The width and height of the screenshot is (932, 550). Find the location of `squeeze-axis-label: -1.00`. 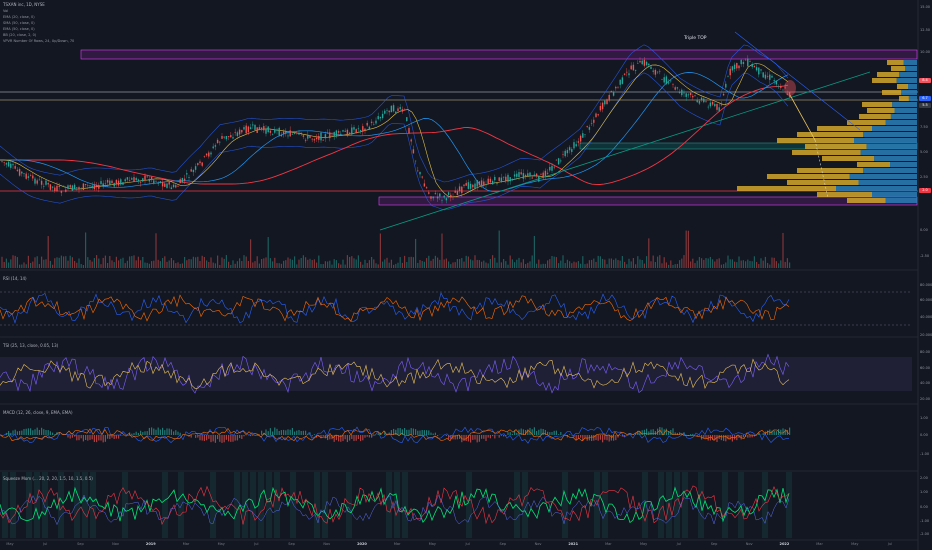

squeeze-axis-label: -1.00 is located at coordinates (925, 521).